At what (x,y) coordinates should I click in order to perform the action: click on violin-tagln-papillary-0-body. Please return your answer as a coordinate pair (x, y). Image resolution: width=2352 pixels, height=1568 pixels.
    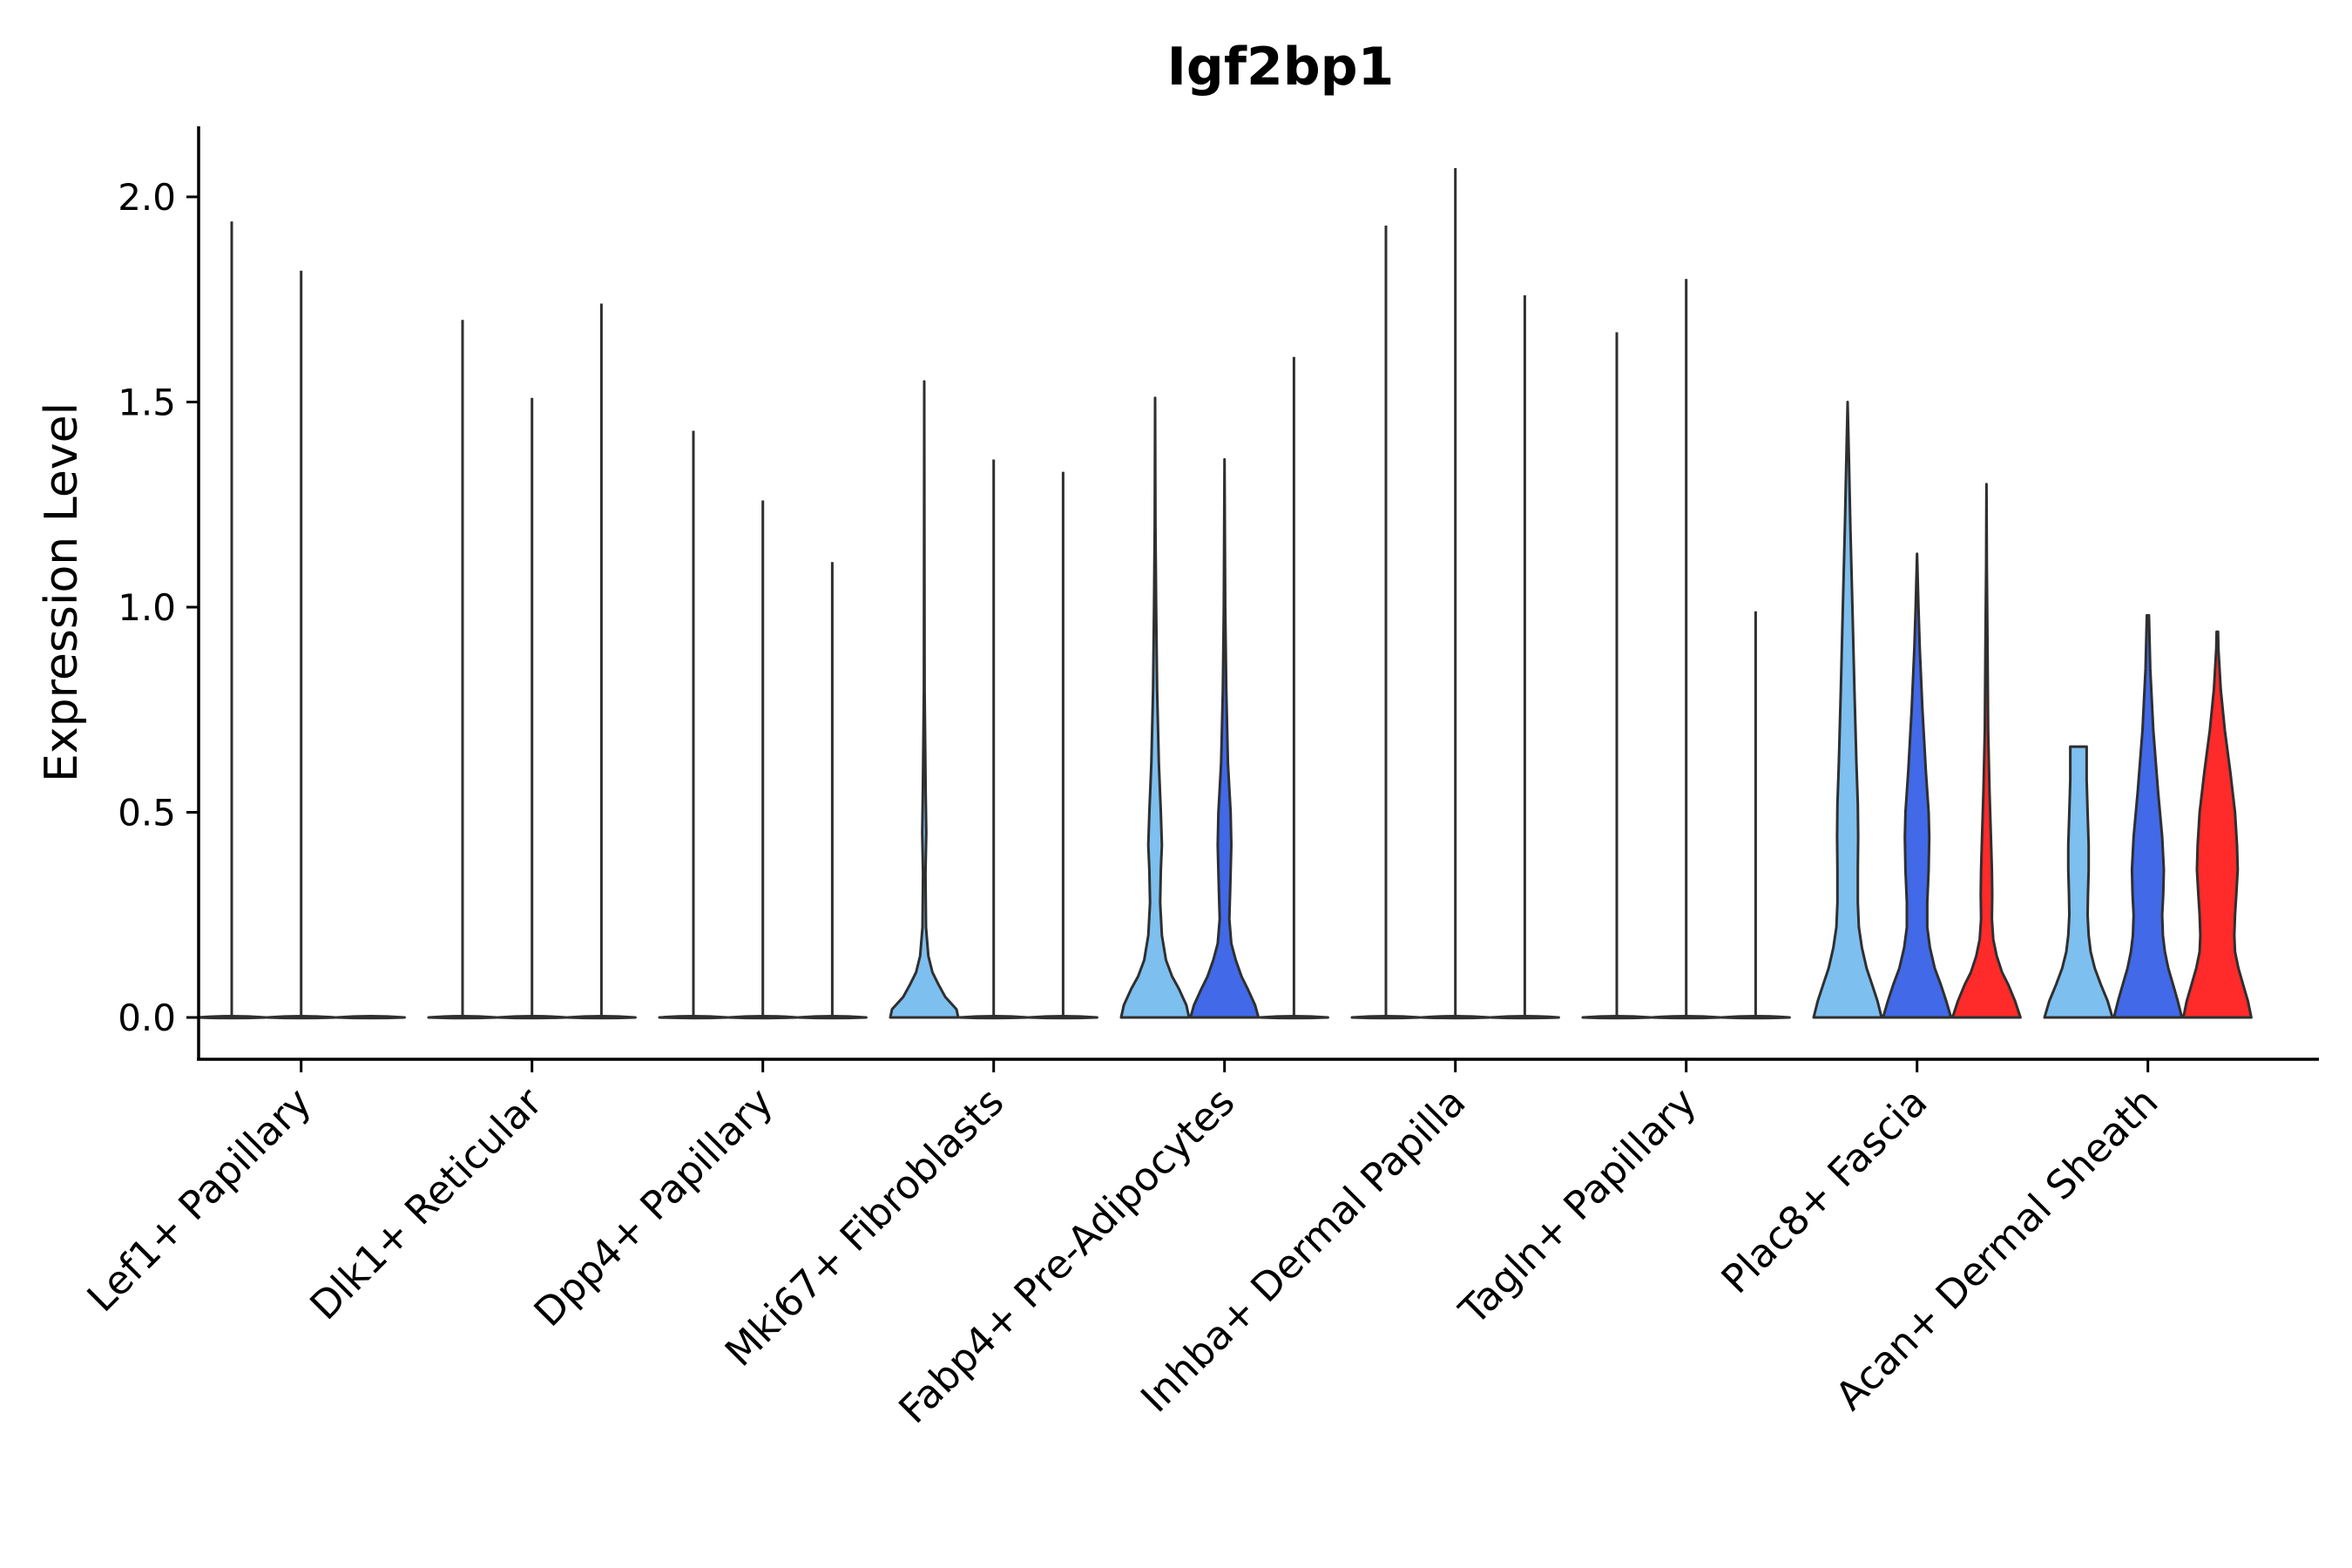
    Looking at the image, I should click on (1616, 1017).